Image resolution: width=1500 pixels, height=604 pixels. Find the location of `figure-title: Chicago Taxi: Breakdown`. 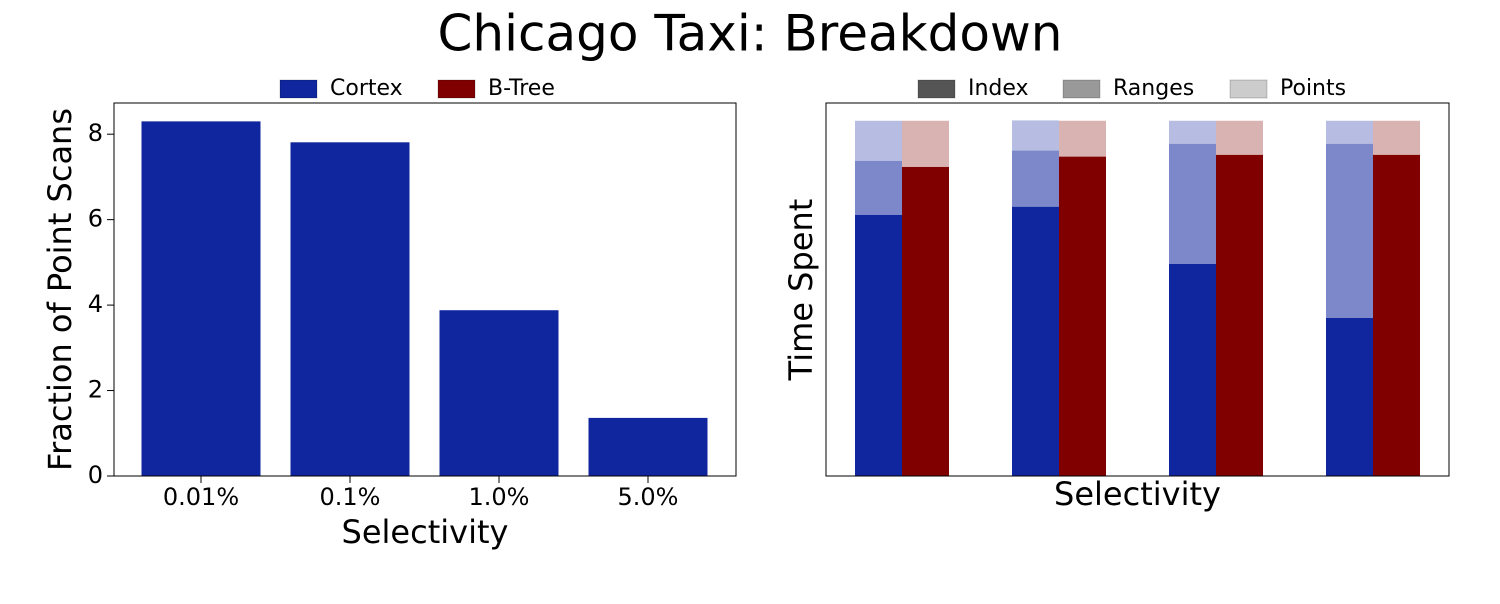

figure-title: Chicago Taxi: Breakdown is located at coordinates (750, 34).